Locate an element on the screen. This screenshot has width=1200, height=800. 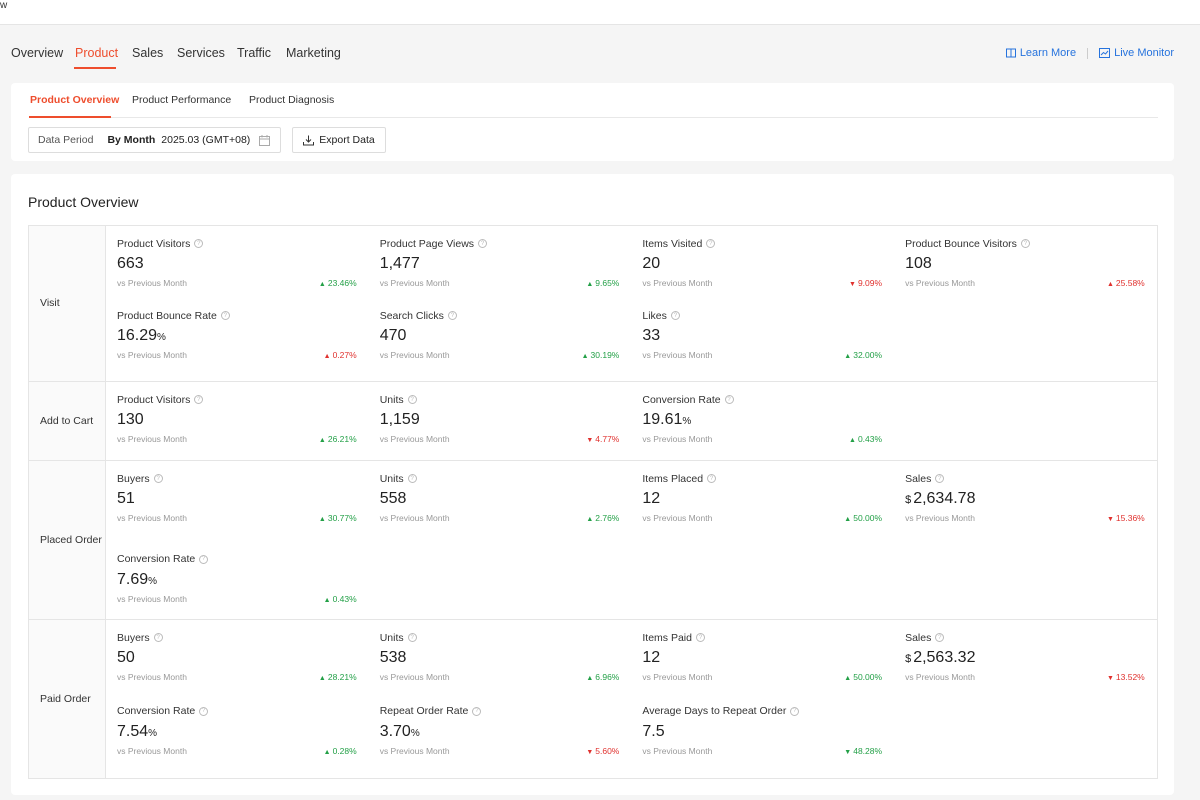
change-value: 5.60% is located at coordinates (607, 750).